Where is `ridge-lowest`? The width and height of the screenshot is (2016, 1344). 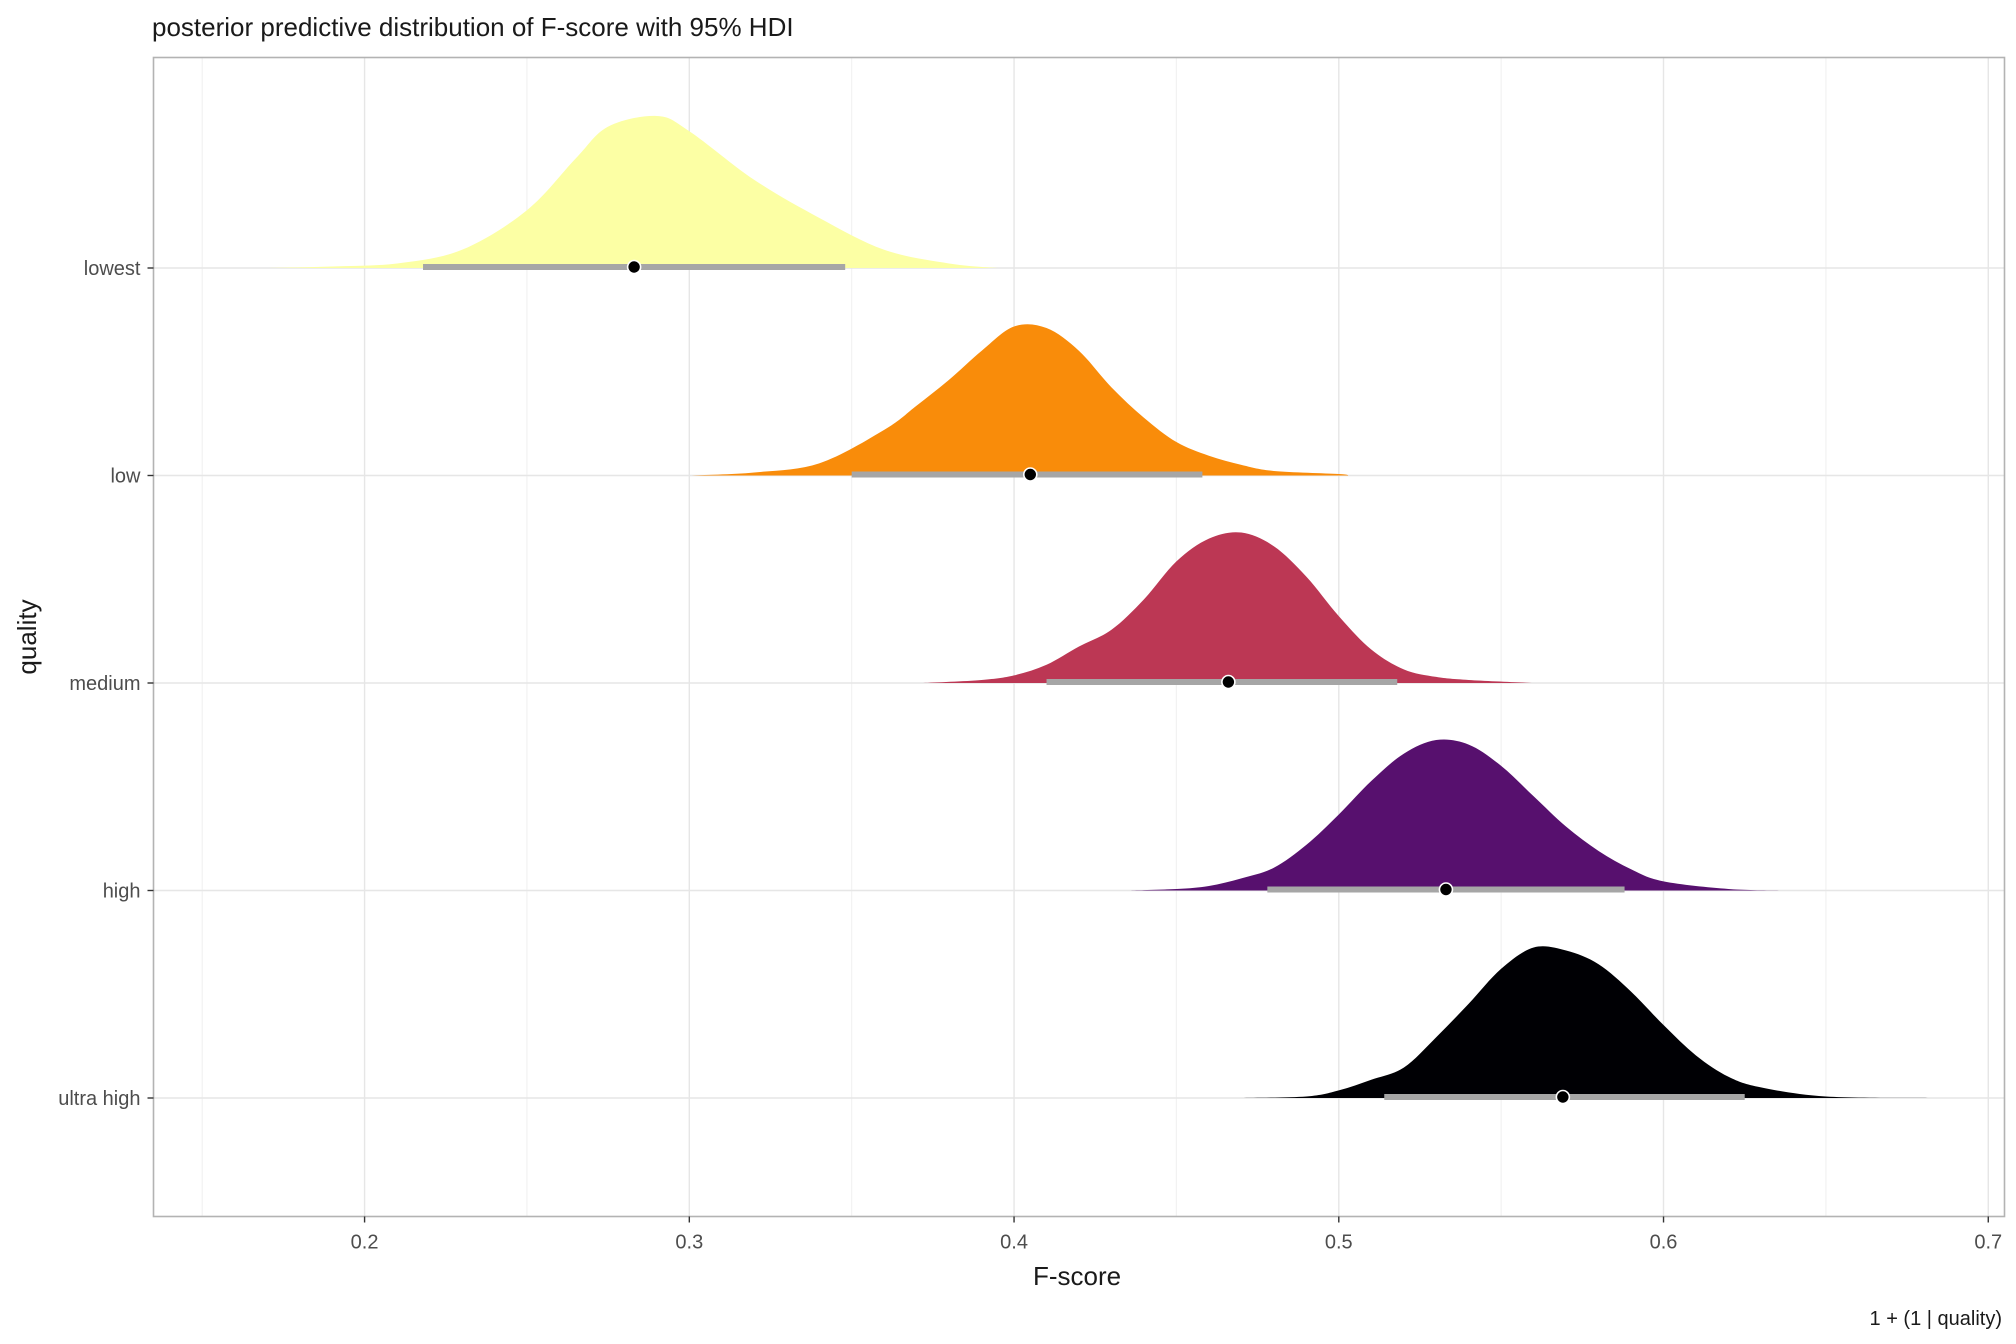 ridge-lowest is located at coordinates (632, 195).